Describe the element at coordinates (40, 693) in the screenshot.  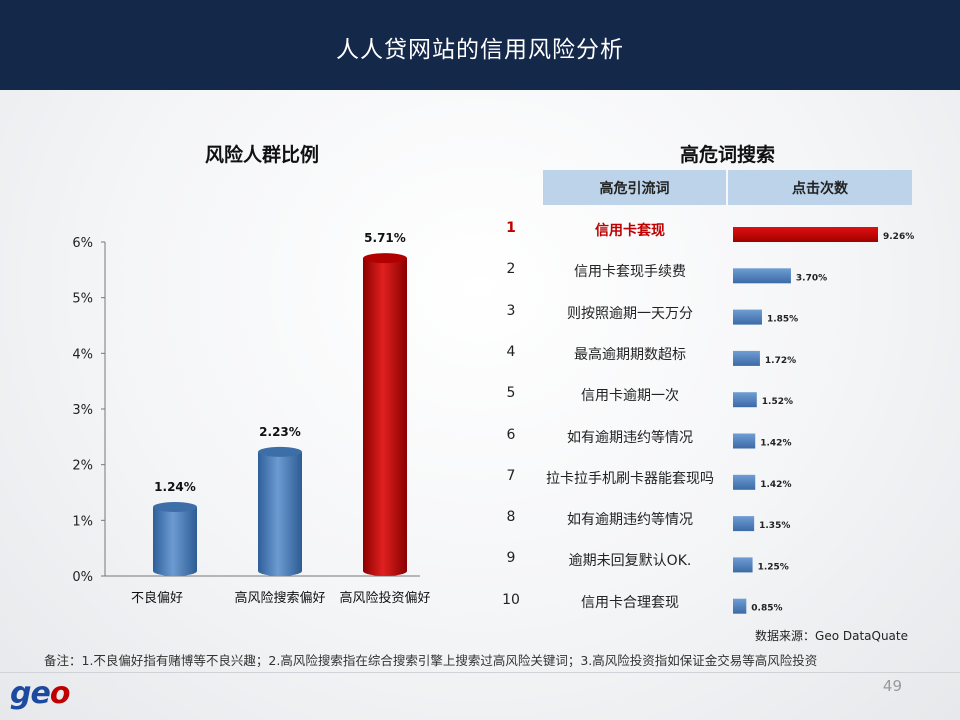
I see `geo-logo: geo` at that location.